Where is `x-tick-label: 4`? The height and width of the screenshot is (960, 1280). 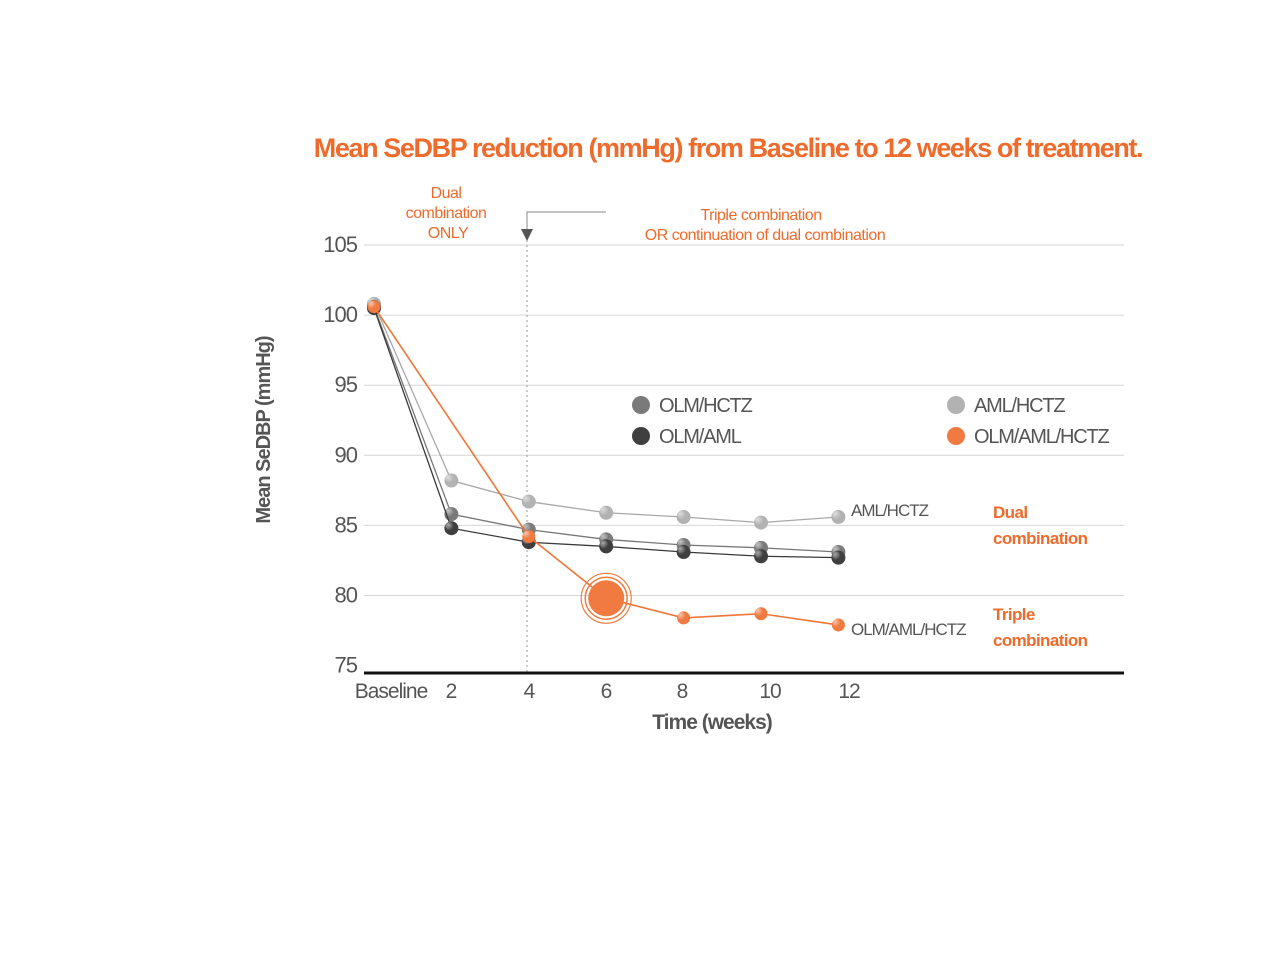
x-tick-label: 4 is located at coordinates (530, 691).